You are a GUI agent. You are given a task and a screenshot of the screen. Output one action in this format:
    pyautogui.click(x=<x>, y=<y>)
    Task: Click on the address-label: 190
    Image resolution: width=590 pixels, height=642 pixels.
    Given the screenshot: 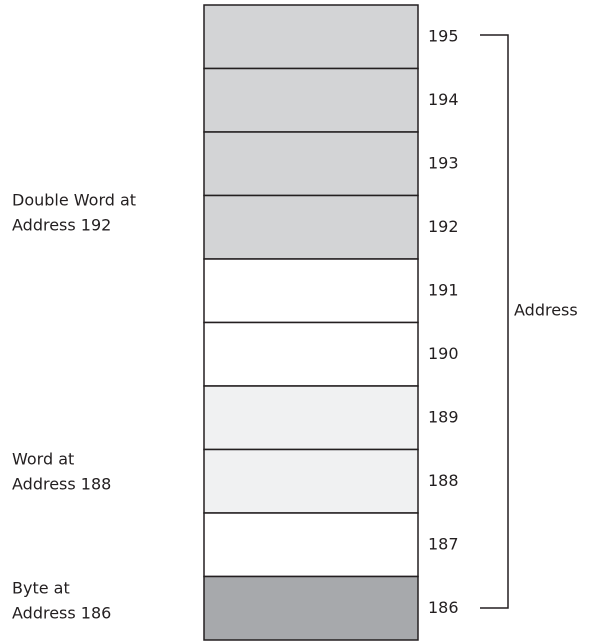 What is the action you would take?
    pyautogui.click(x=443, y=353)
    